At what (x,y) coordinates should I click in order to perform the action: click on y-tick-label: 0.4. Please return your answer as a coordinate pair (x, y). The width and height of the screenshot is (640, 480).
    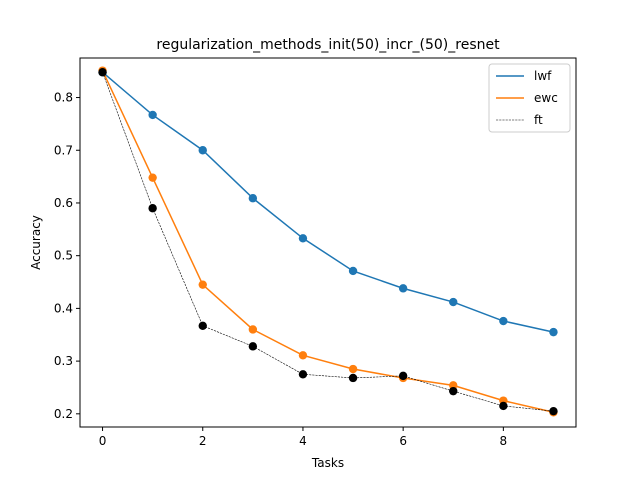
    Looking at the image, I should click on (63, 308).